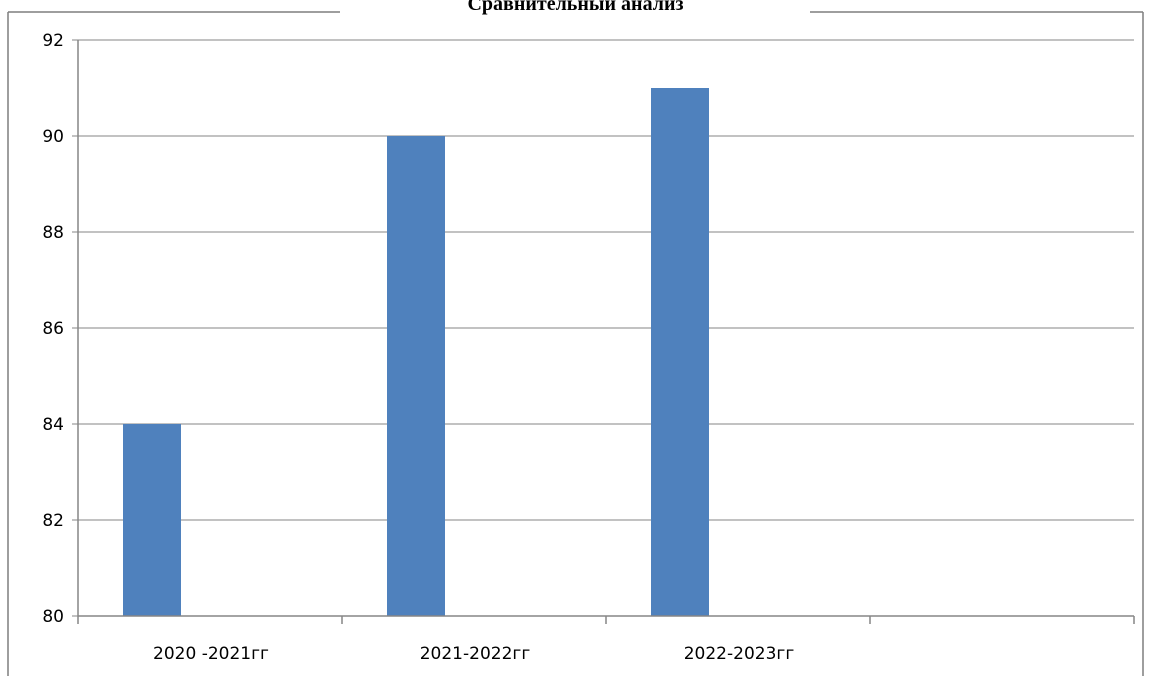 This screenshot has width=1151, height=676. I want to click on y-tick-label: 80, so click(53, 617).